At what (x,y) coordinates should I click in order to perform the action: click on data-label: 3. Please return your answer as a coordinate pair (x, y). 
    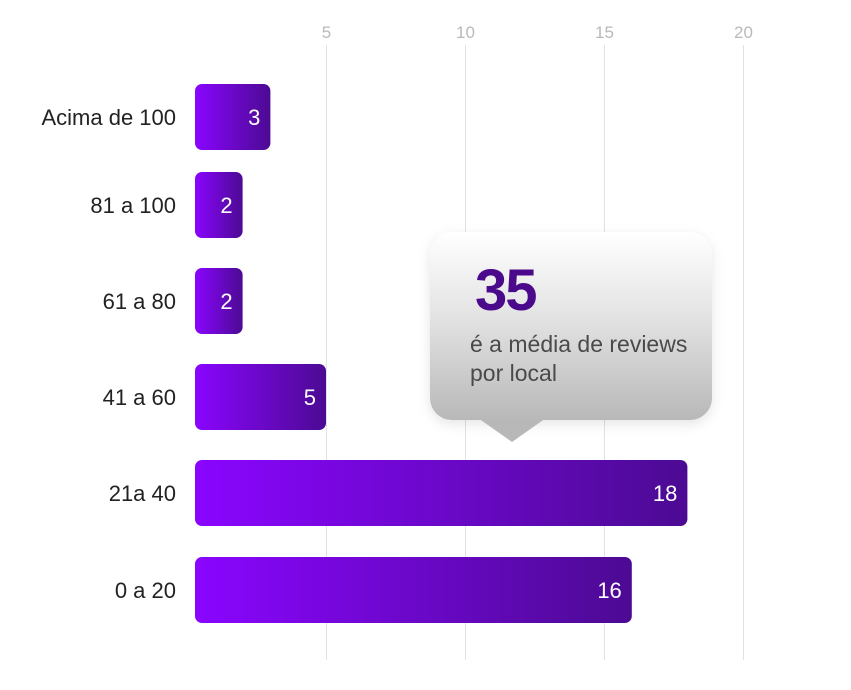
    Looking at the image, I should click on (254, 117).